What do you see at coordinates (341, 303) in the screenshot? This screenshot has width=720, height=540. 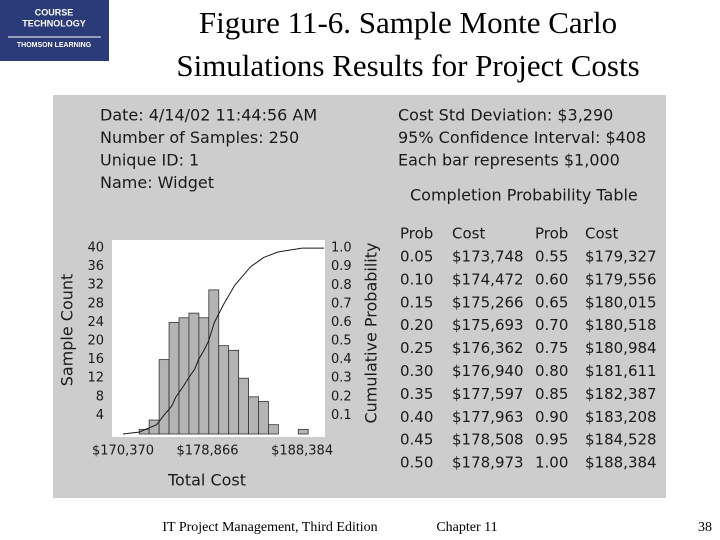 I see `y2-tick-label: 0.7` at bounding box center [341, 303].